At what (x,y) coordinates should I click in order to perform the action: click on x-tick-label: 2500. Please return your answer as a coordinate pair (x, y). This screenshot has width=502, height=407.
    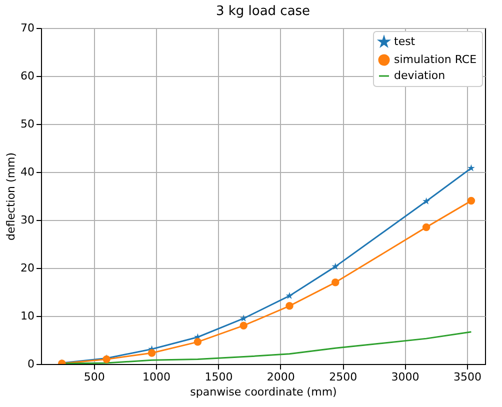
    Looking at the image, I should click on (343, 377).